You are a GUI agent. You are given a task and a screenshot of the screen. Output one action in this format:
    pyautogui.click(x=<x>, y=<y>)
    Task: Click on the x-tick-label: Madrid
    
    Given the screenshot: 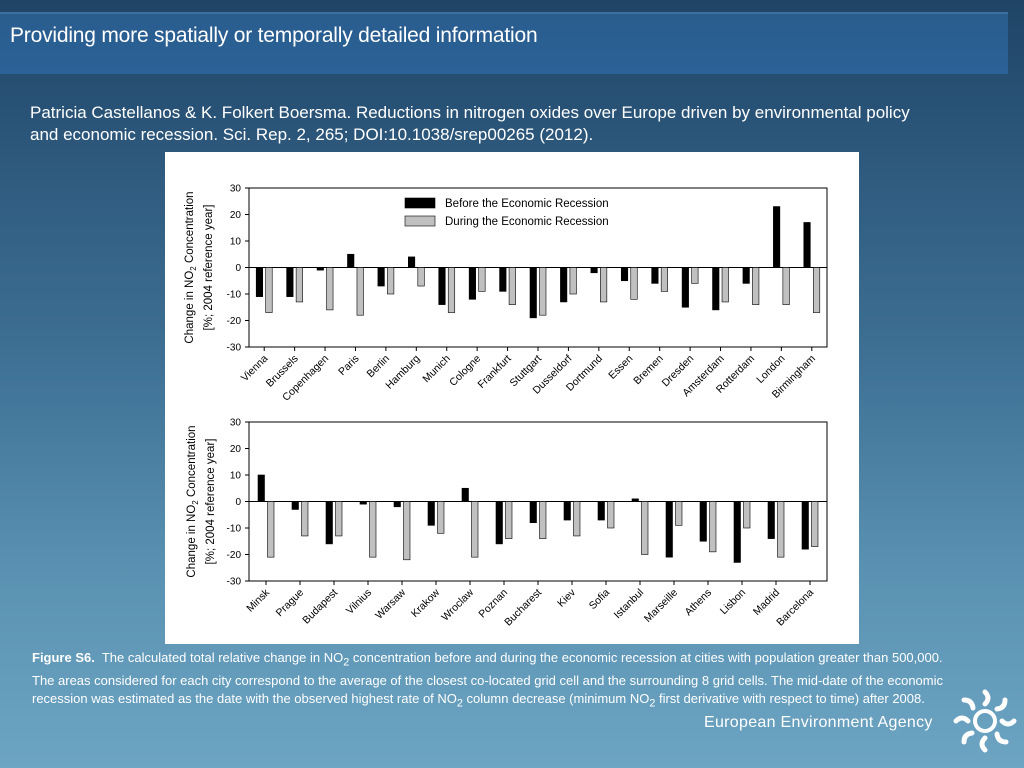 What is the action you would take?
    pyautogui.click(x=766, y=602)
    